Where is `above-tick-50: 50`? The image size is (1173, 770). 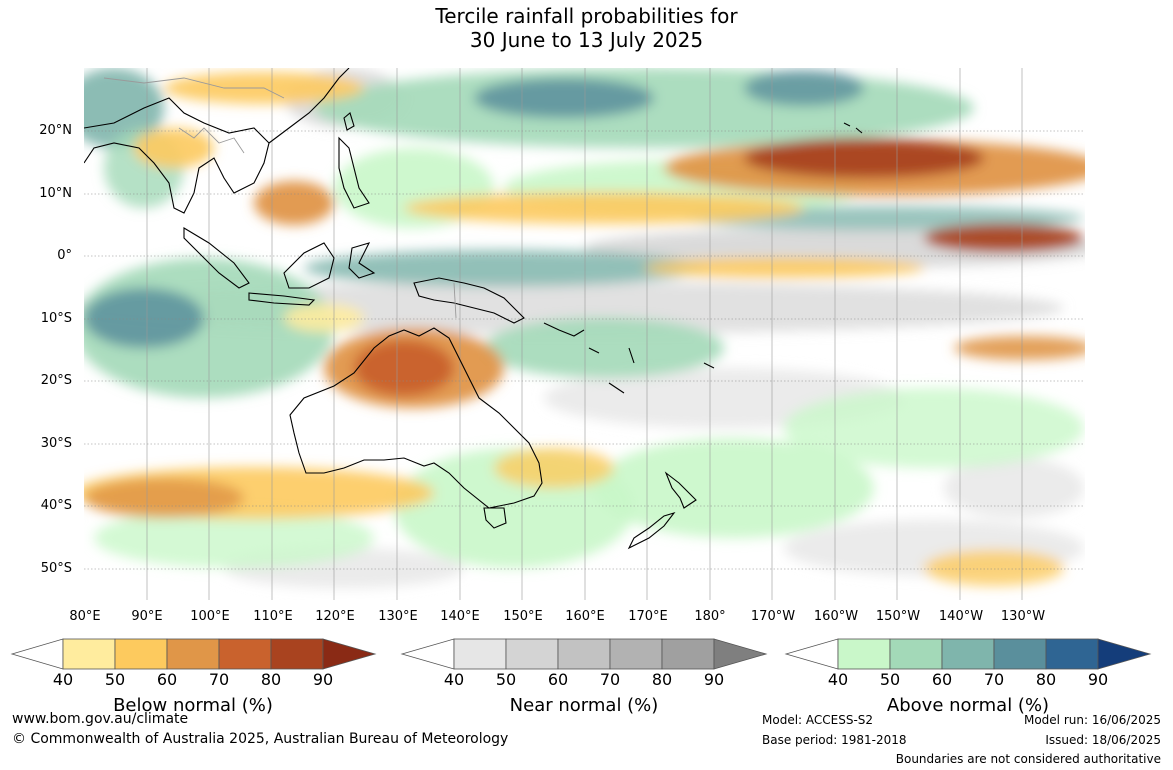 above-tick-50: 50 is located at coordinates (890, 679).